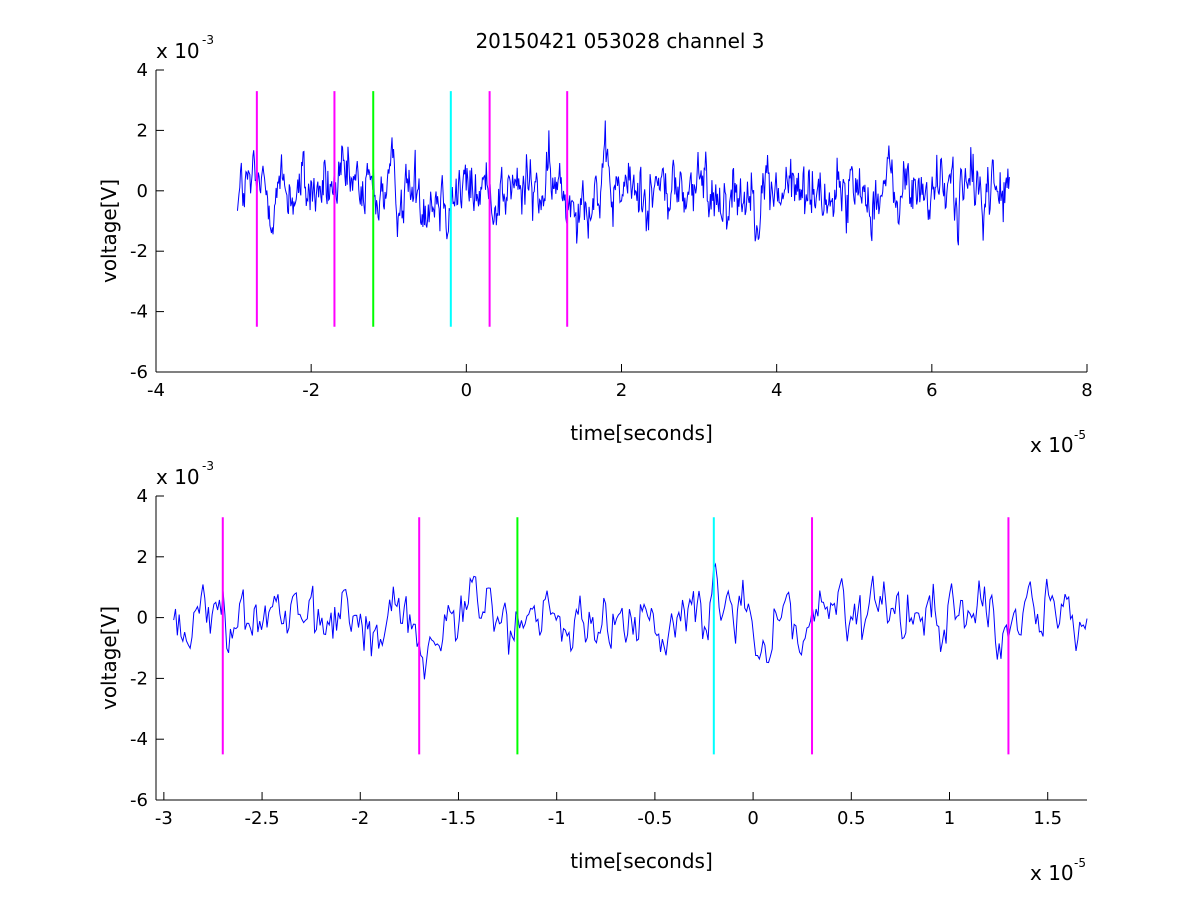 This screenshot has height=901, width=1200. I want to click on x-tick-label: 6, so click(931, 390).